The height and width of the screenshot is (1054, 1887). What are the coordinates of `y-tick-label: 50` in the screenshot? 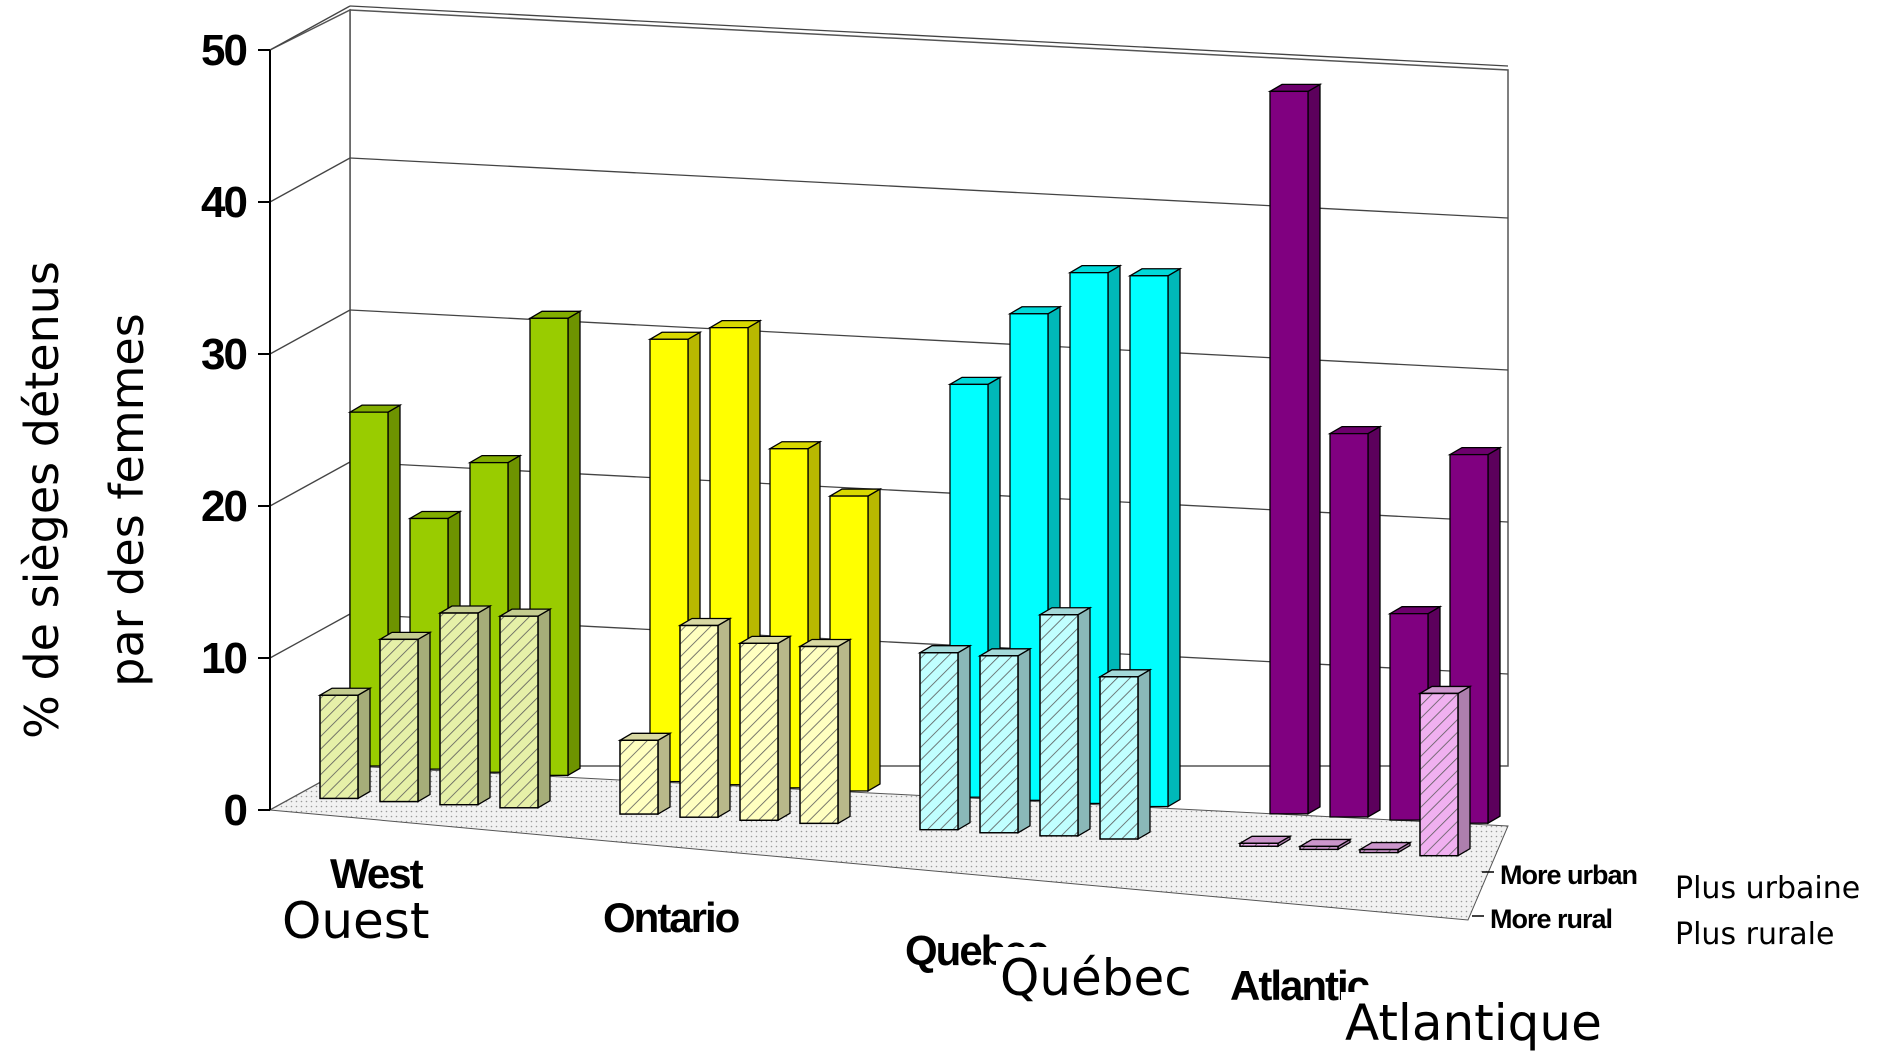 It's located at (223, 50).